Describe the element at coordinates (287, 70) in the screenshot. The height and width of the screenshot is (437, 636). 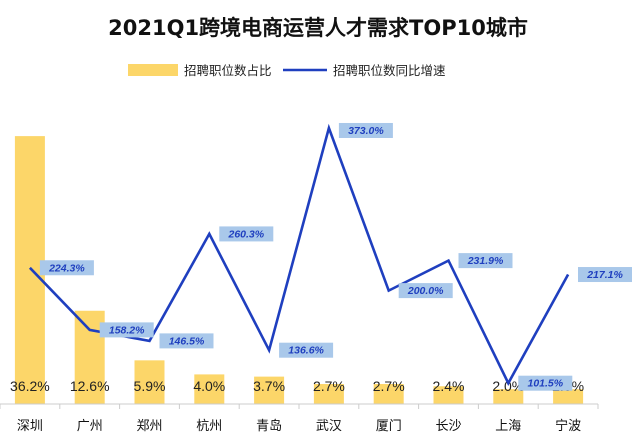
I see `legend: 招聘职位数占比 招聘职位数同比增速` at that location.